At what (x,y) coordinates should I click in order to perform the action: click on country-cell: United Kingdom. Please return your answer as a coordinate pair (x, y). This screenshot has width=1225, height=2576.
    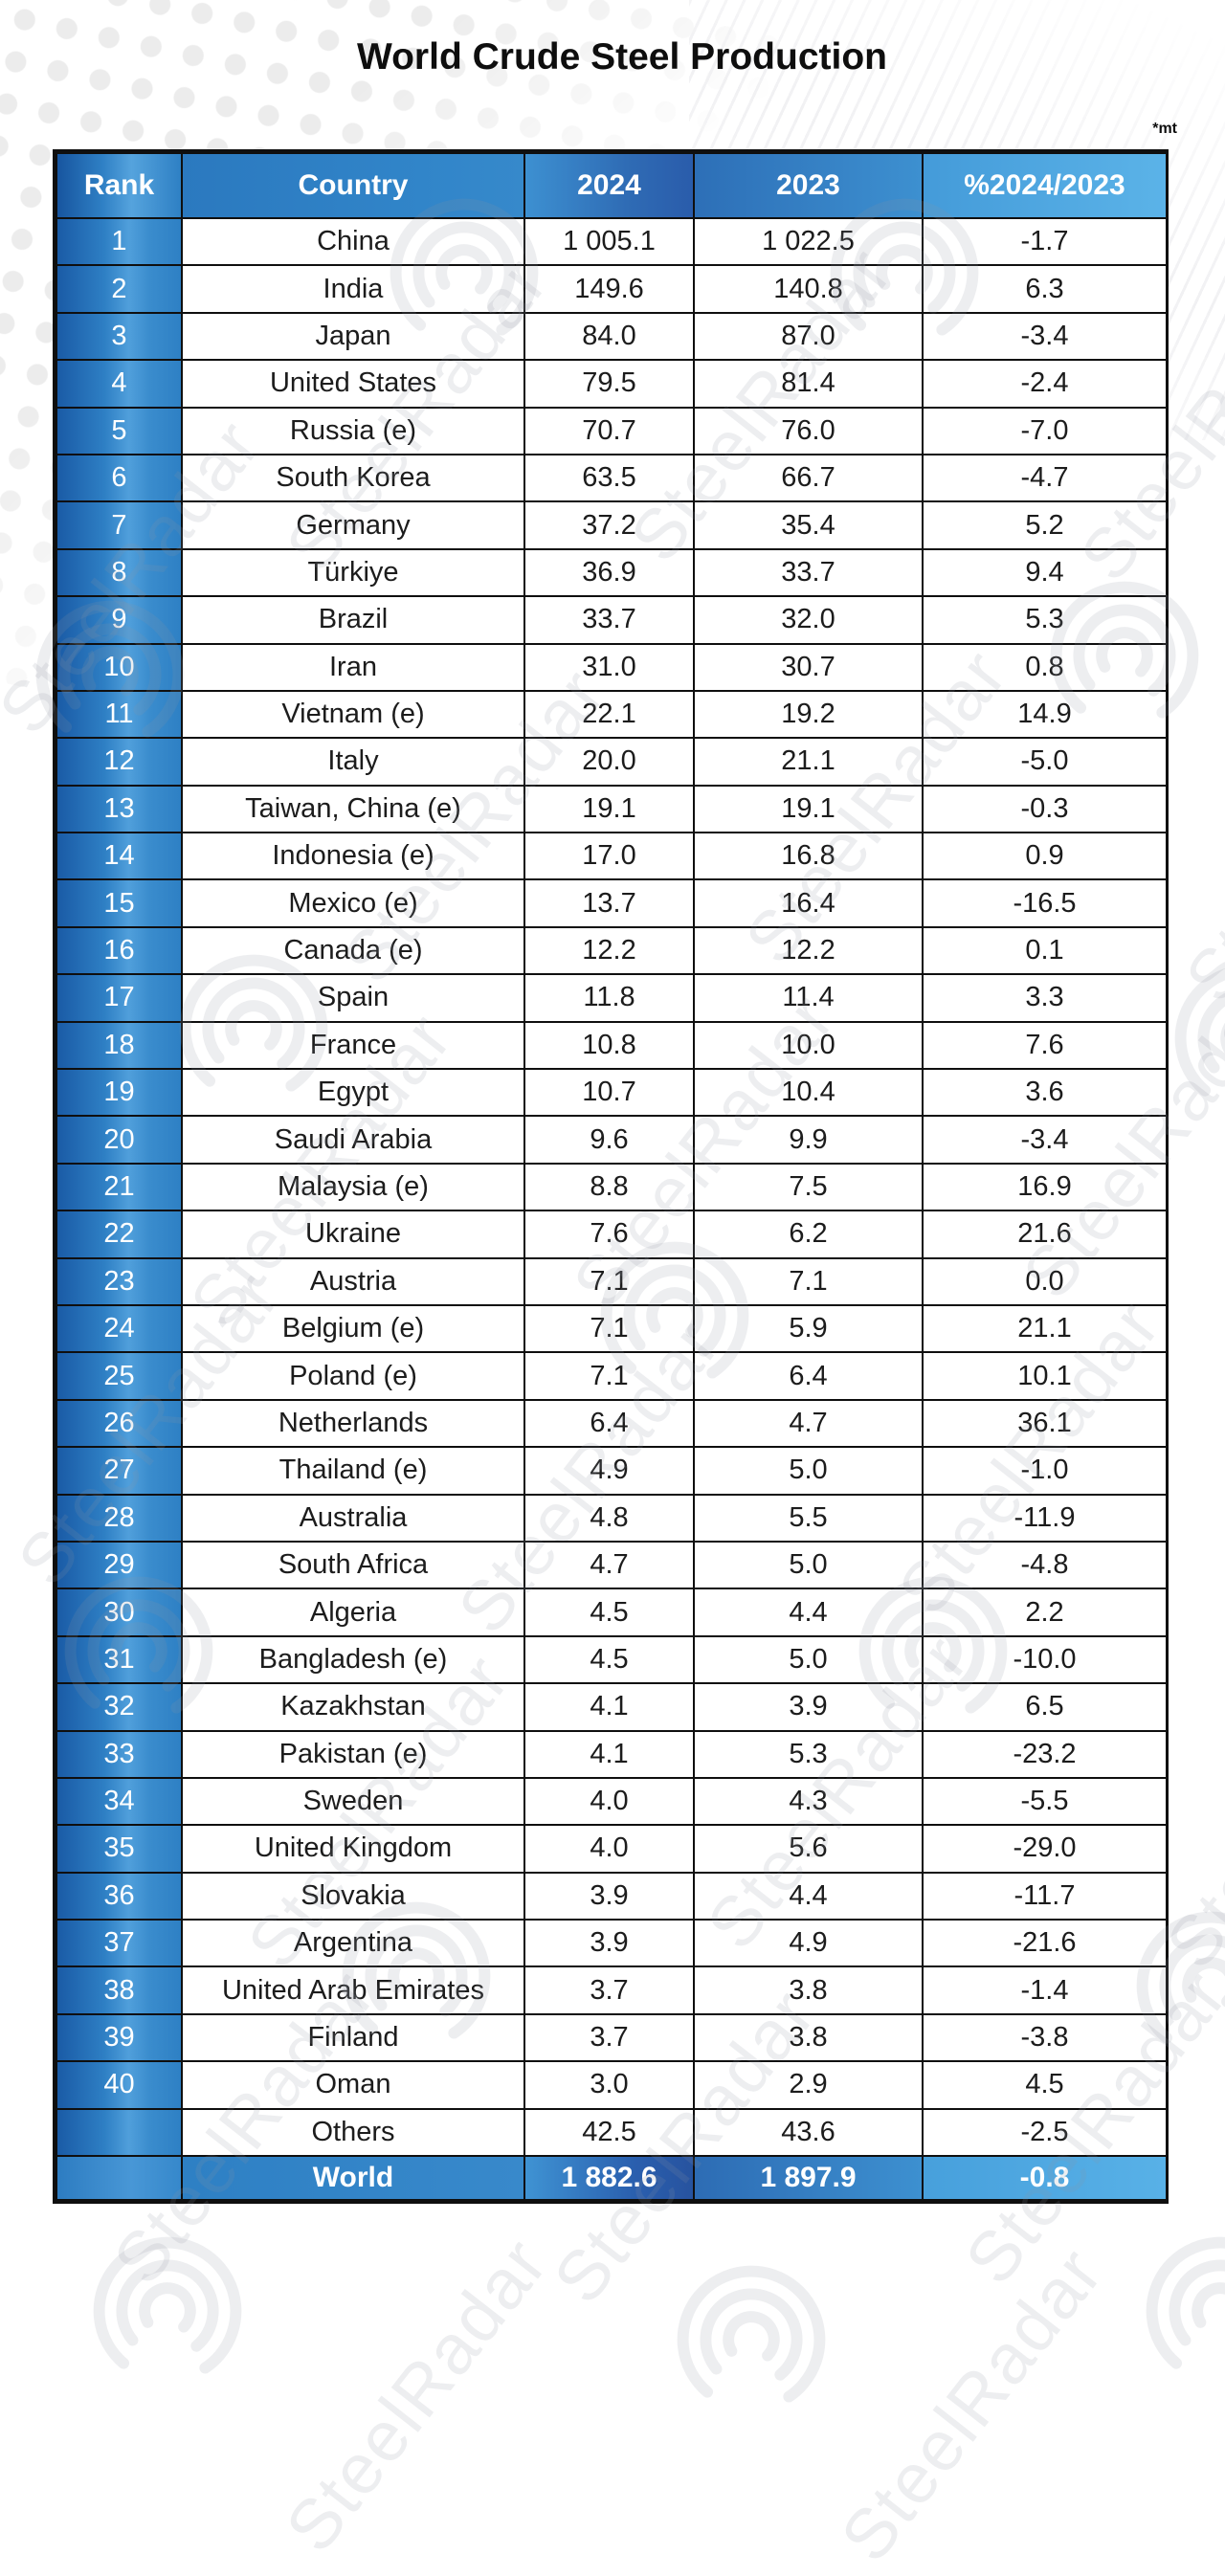
    Looking at the image, I should click on (353, 1849).